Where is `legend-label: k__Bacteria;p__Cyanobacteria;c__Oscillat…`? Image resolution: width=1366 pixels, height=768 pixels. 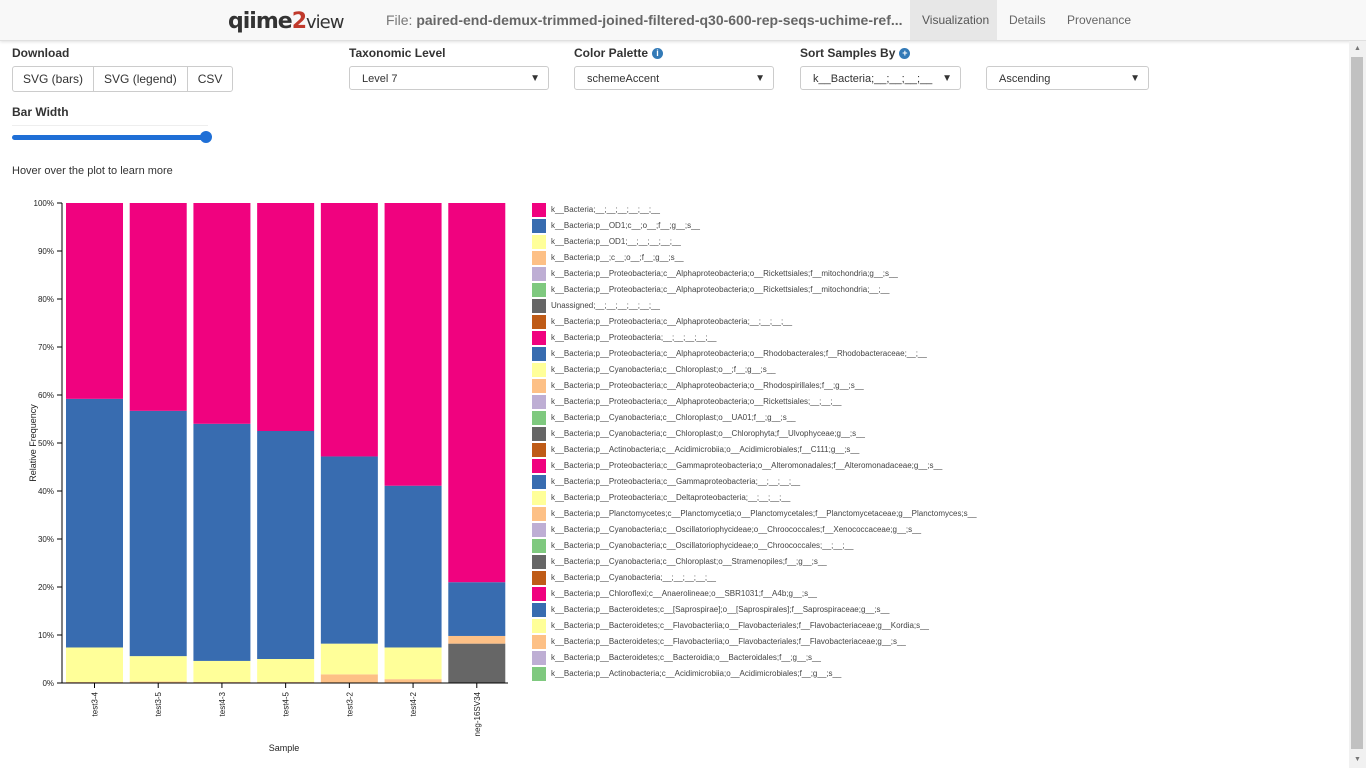 legend-label: k__Bacteria;p__Cyanobacteria;c__Oscillat… is located at coordinates (702, 545).